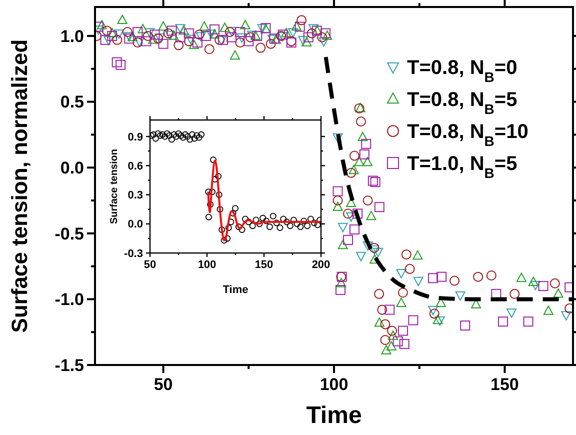 The height and width of the screenshot is (435, 576). I want to click on y-tick-label: 0.9, so click(135, 137).